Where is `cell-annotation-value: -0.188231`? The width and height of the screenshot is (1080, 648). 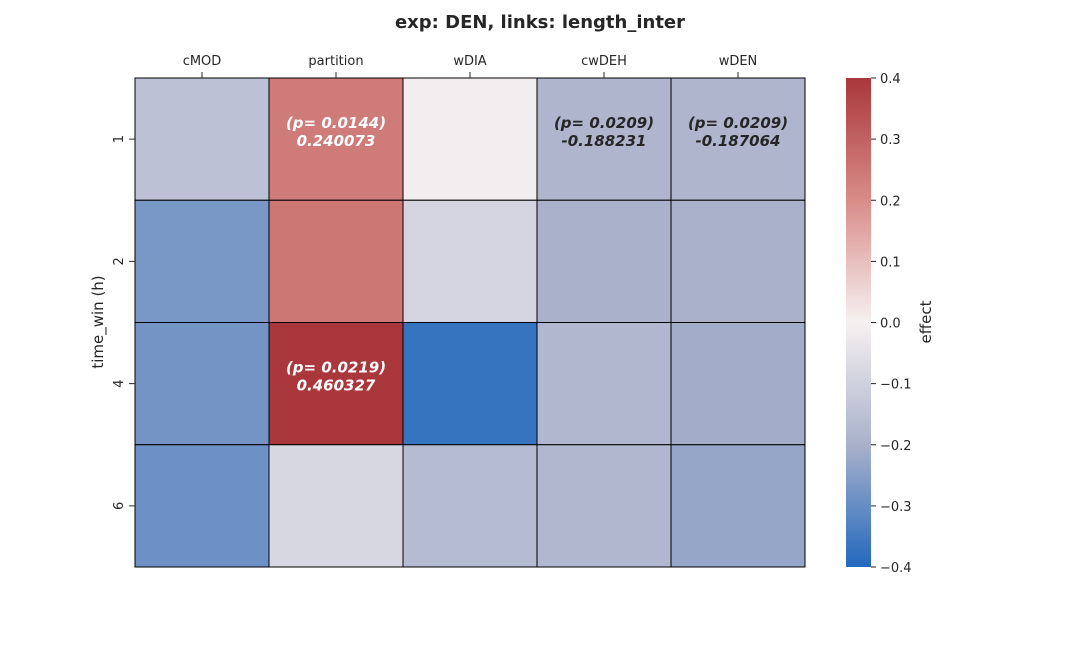
cell-annotation-value: -0.188231 is located at coordinates (604, 141).